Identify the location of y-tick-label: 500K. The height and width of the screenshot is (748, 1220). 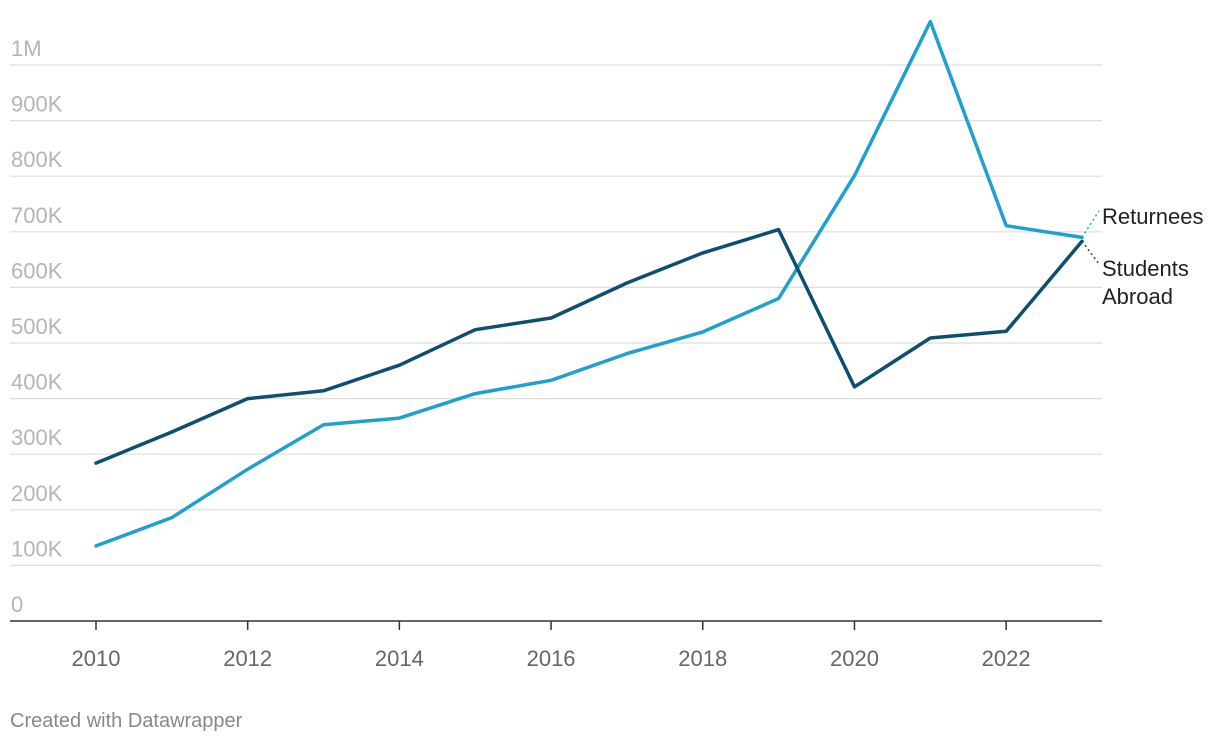
(37, 326).